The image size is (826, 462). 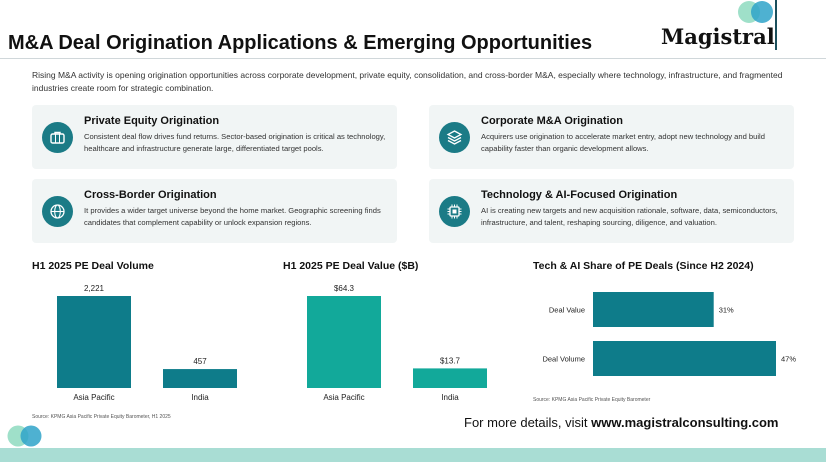 What do you see at coordinates (718, 36) in the screenshot?
I see `logo: Magistral` at bounding box center [718, 36].